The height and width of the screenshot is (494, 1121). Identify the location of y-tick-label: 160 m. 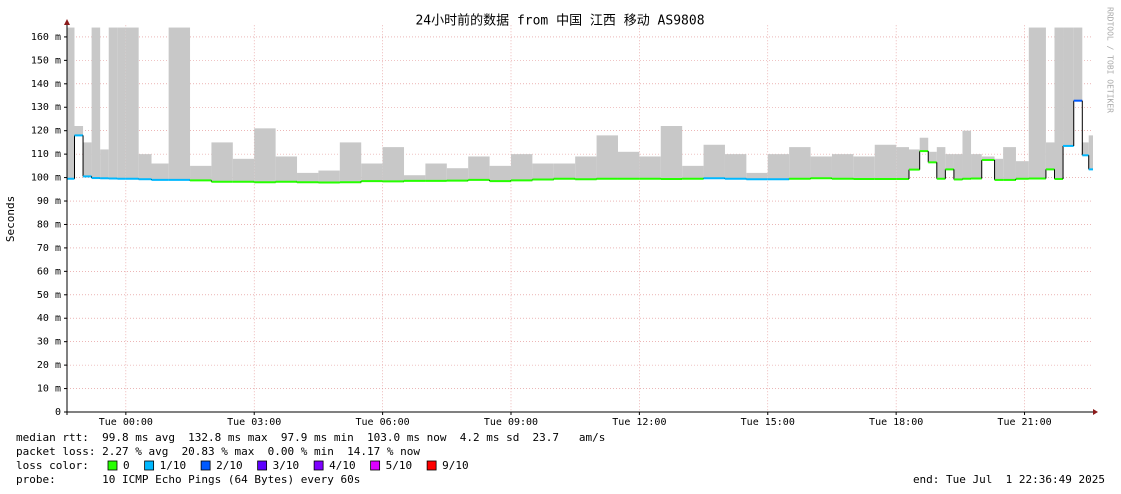
(46, 37).